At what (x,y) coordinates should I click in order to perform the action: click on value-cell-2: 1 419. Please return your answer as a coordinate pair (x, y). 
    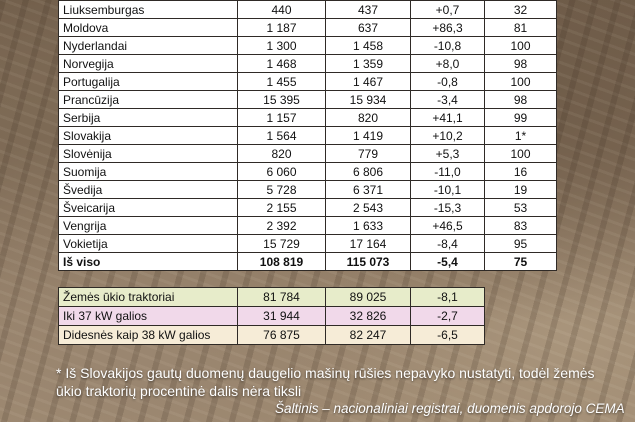
    Looking at the image, I should click on (368, 135).